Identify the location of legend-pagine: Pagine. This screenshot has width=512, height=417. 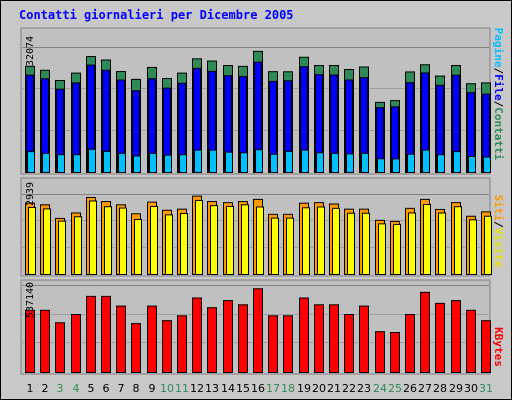
(498, 47).